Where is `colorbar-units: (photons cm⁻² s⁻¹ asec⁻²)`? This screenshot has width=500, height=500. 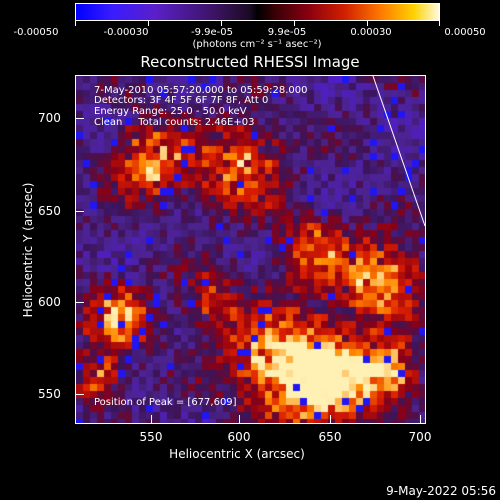 colorbar-units: (photons cm⁻² s⁻¹ asec⁻²) is located at coordinates (257, 44).